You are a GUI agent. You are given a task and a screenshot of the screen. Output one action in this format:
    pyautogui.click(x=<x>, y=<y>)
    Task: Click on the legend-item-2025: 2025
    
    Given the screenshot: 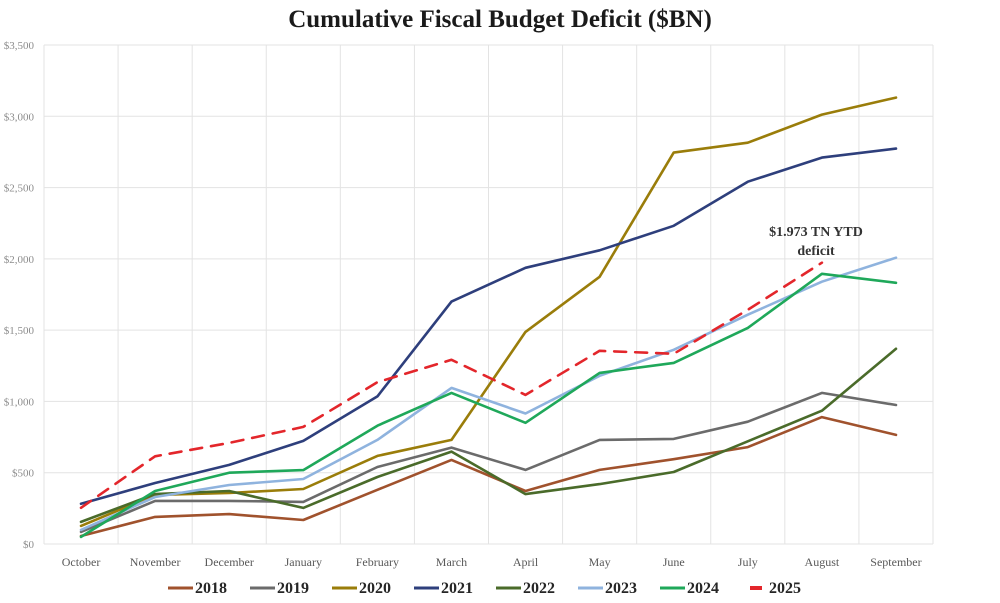 What is the action you would take?
    pyautogui.click(x=775, y=588)
    